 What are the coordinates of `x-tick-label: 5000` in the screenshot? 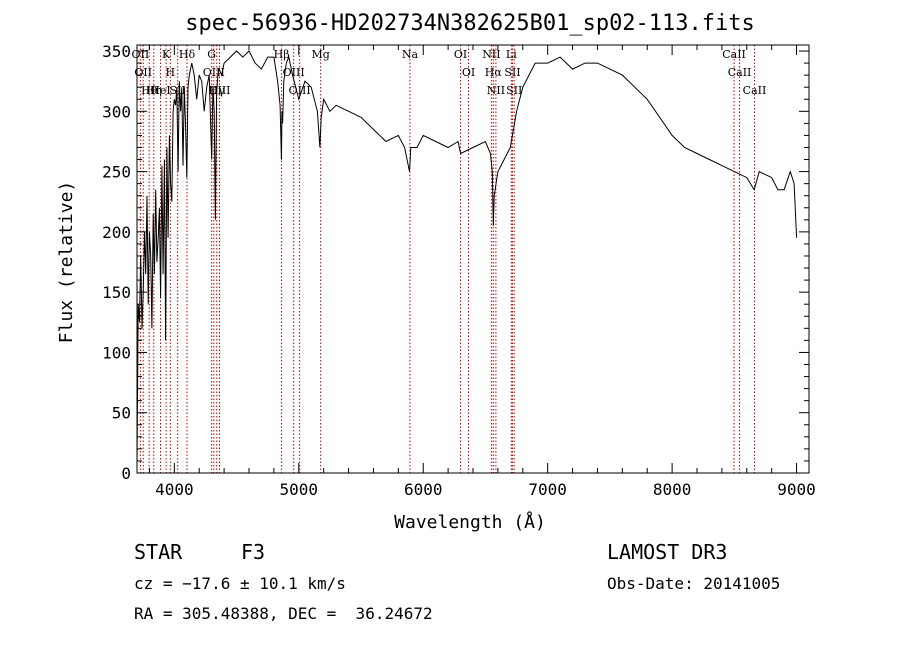 It's located at (299, 489).